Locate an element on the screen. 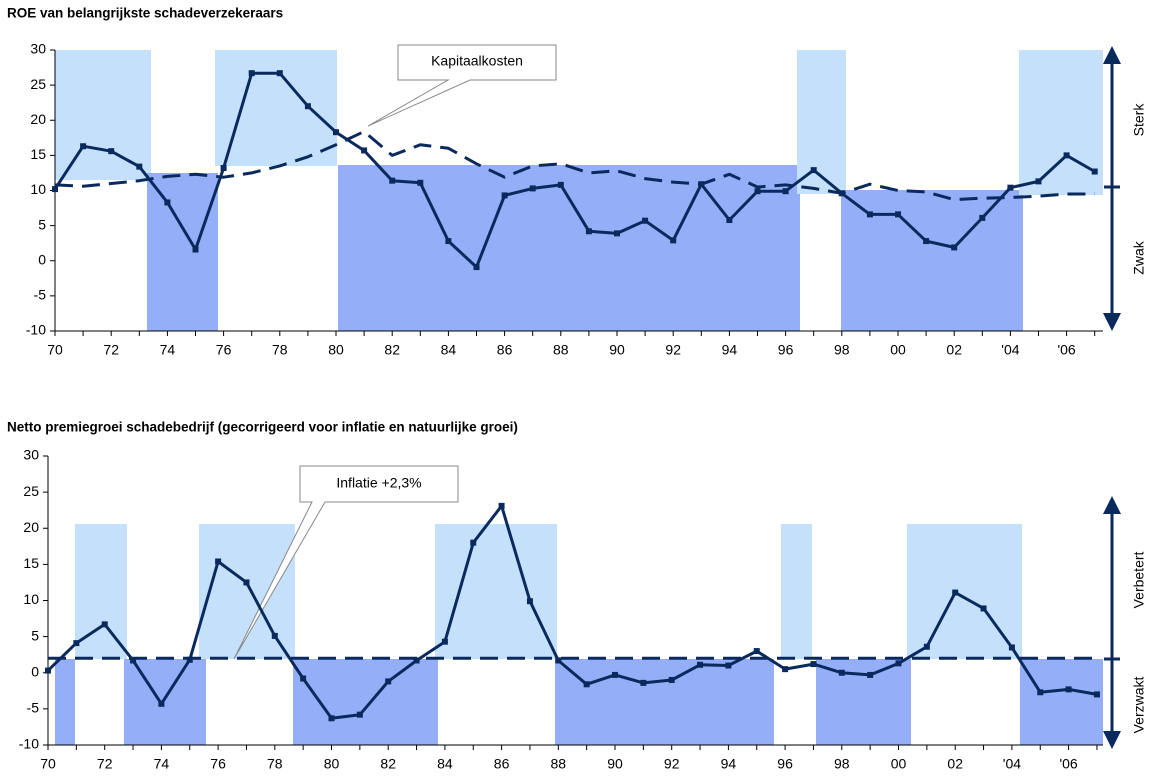 This screenshot has height=783, width=1156. x-tick-label: 90 is located at coordinates (617, 350).